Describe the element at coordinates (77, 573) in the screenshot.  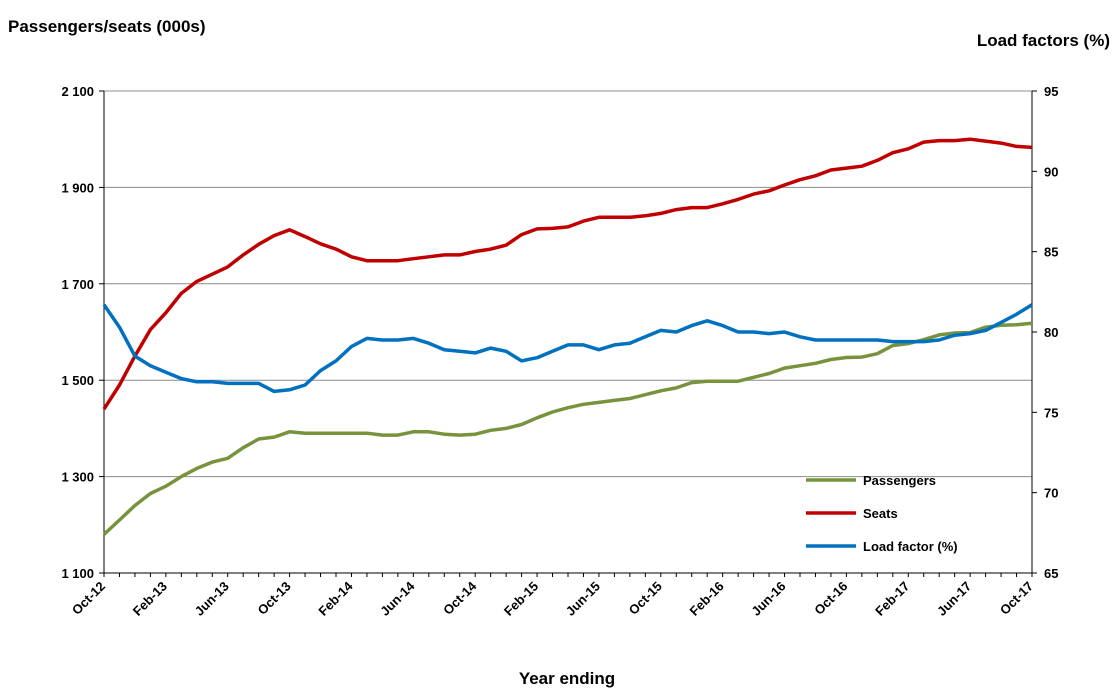
I see `left-tick-label: 1 100` at that location.